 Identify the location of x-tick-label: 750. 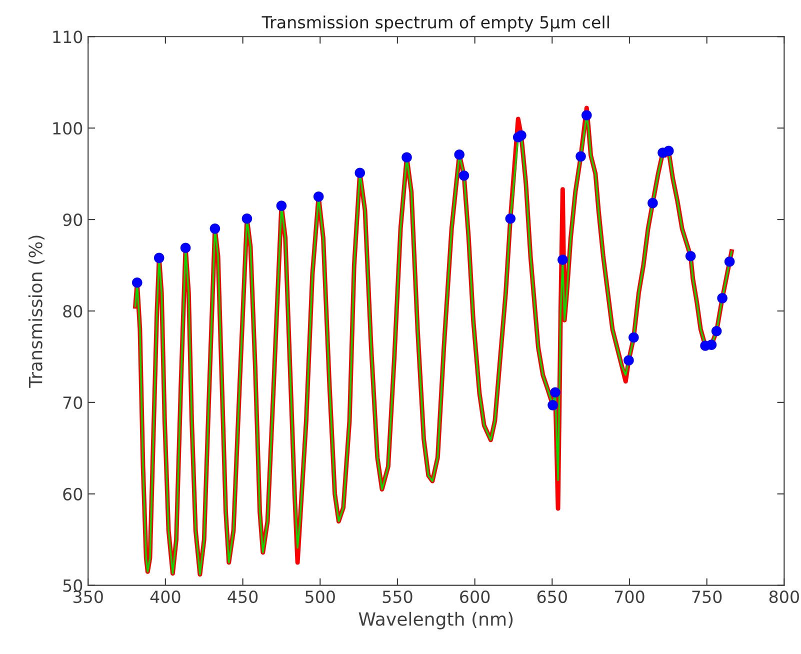
(707, 597).